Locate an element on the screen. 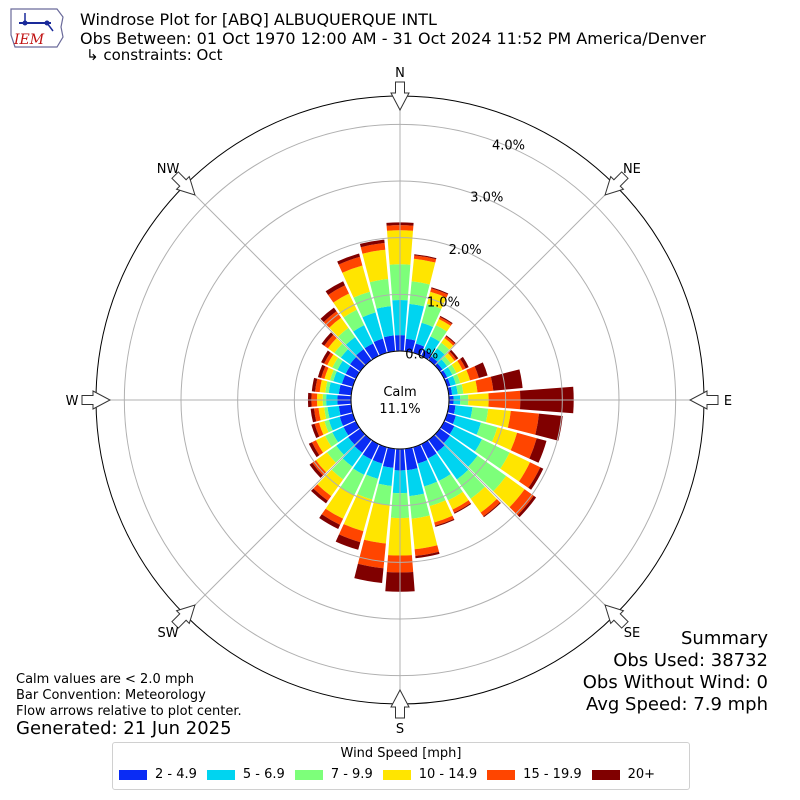  calm-value: 11.1% is located at coordinates (399, 409).